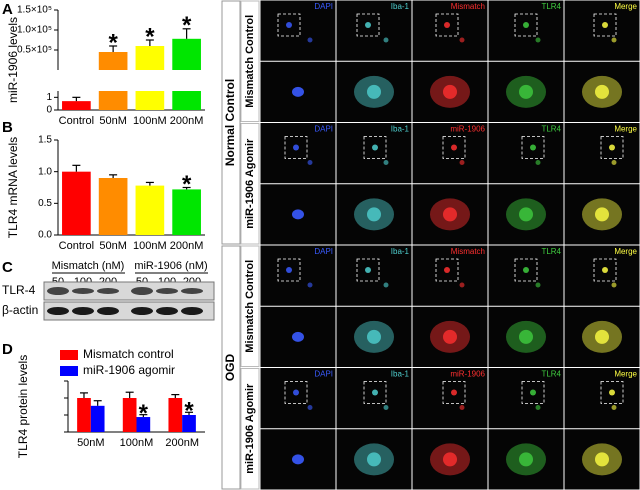  What do you see at coordinates (150, 246) in the screenshot?
I see `x-tick-label: 100nM` at bounding box center [150, 246].